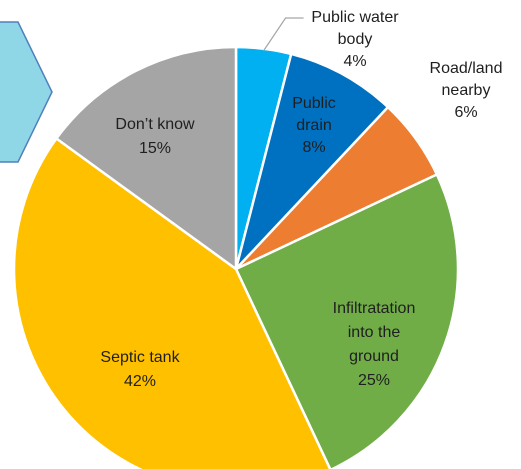 The width and height of the screenshot is (521, 469). Describe the element at coordinates (140, 369) in the screenshot. I see `slice-label-septic-tank: Septic tank 42%` at that location.